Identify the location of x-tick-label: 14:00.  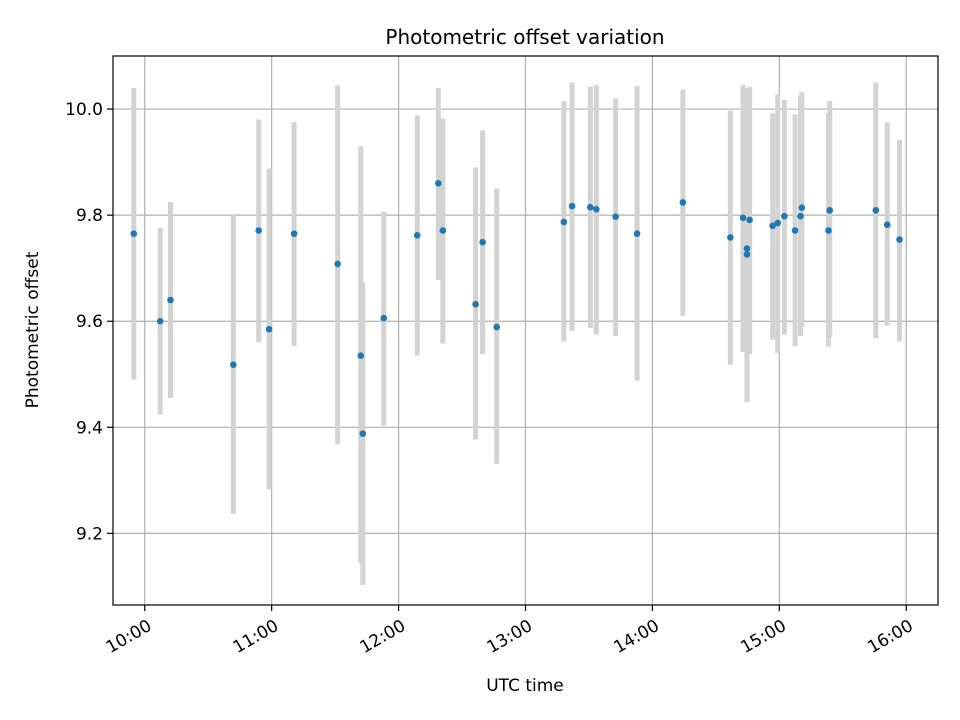
(636, 637).